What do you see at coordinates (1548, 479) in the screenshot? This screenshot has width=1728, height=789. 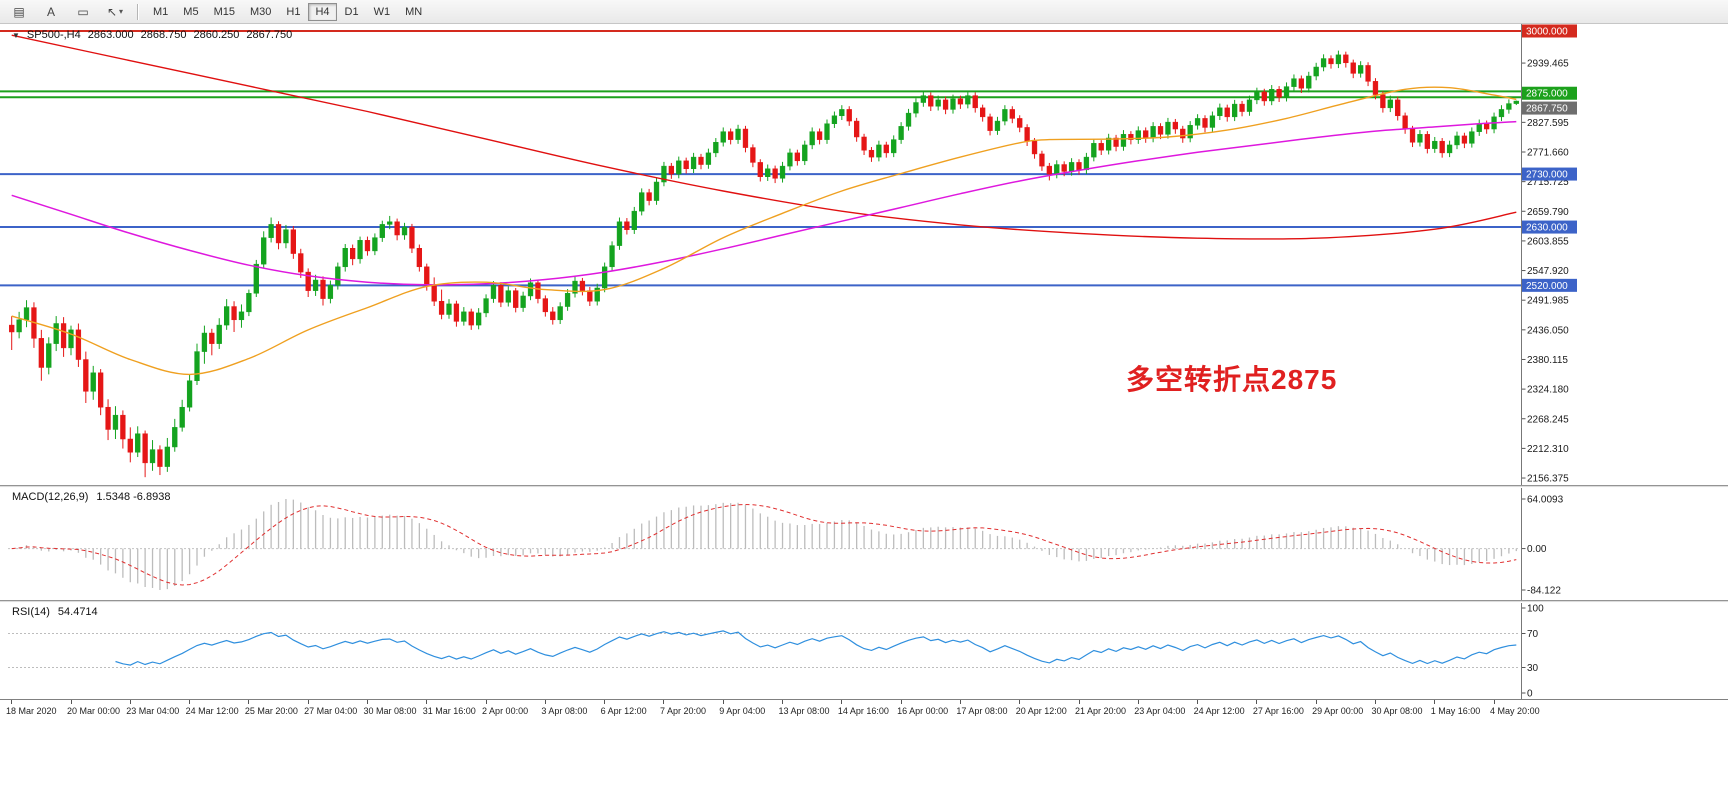 I see `svg-text: 2156.375` at bounding box center [1548, 479].